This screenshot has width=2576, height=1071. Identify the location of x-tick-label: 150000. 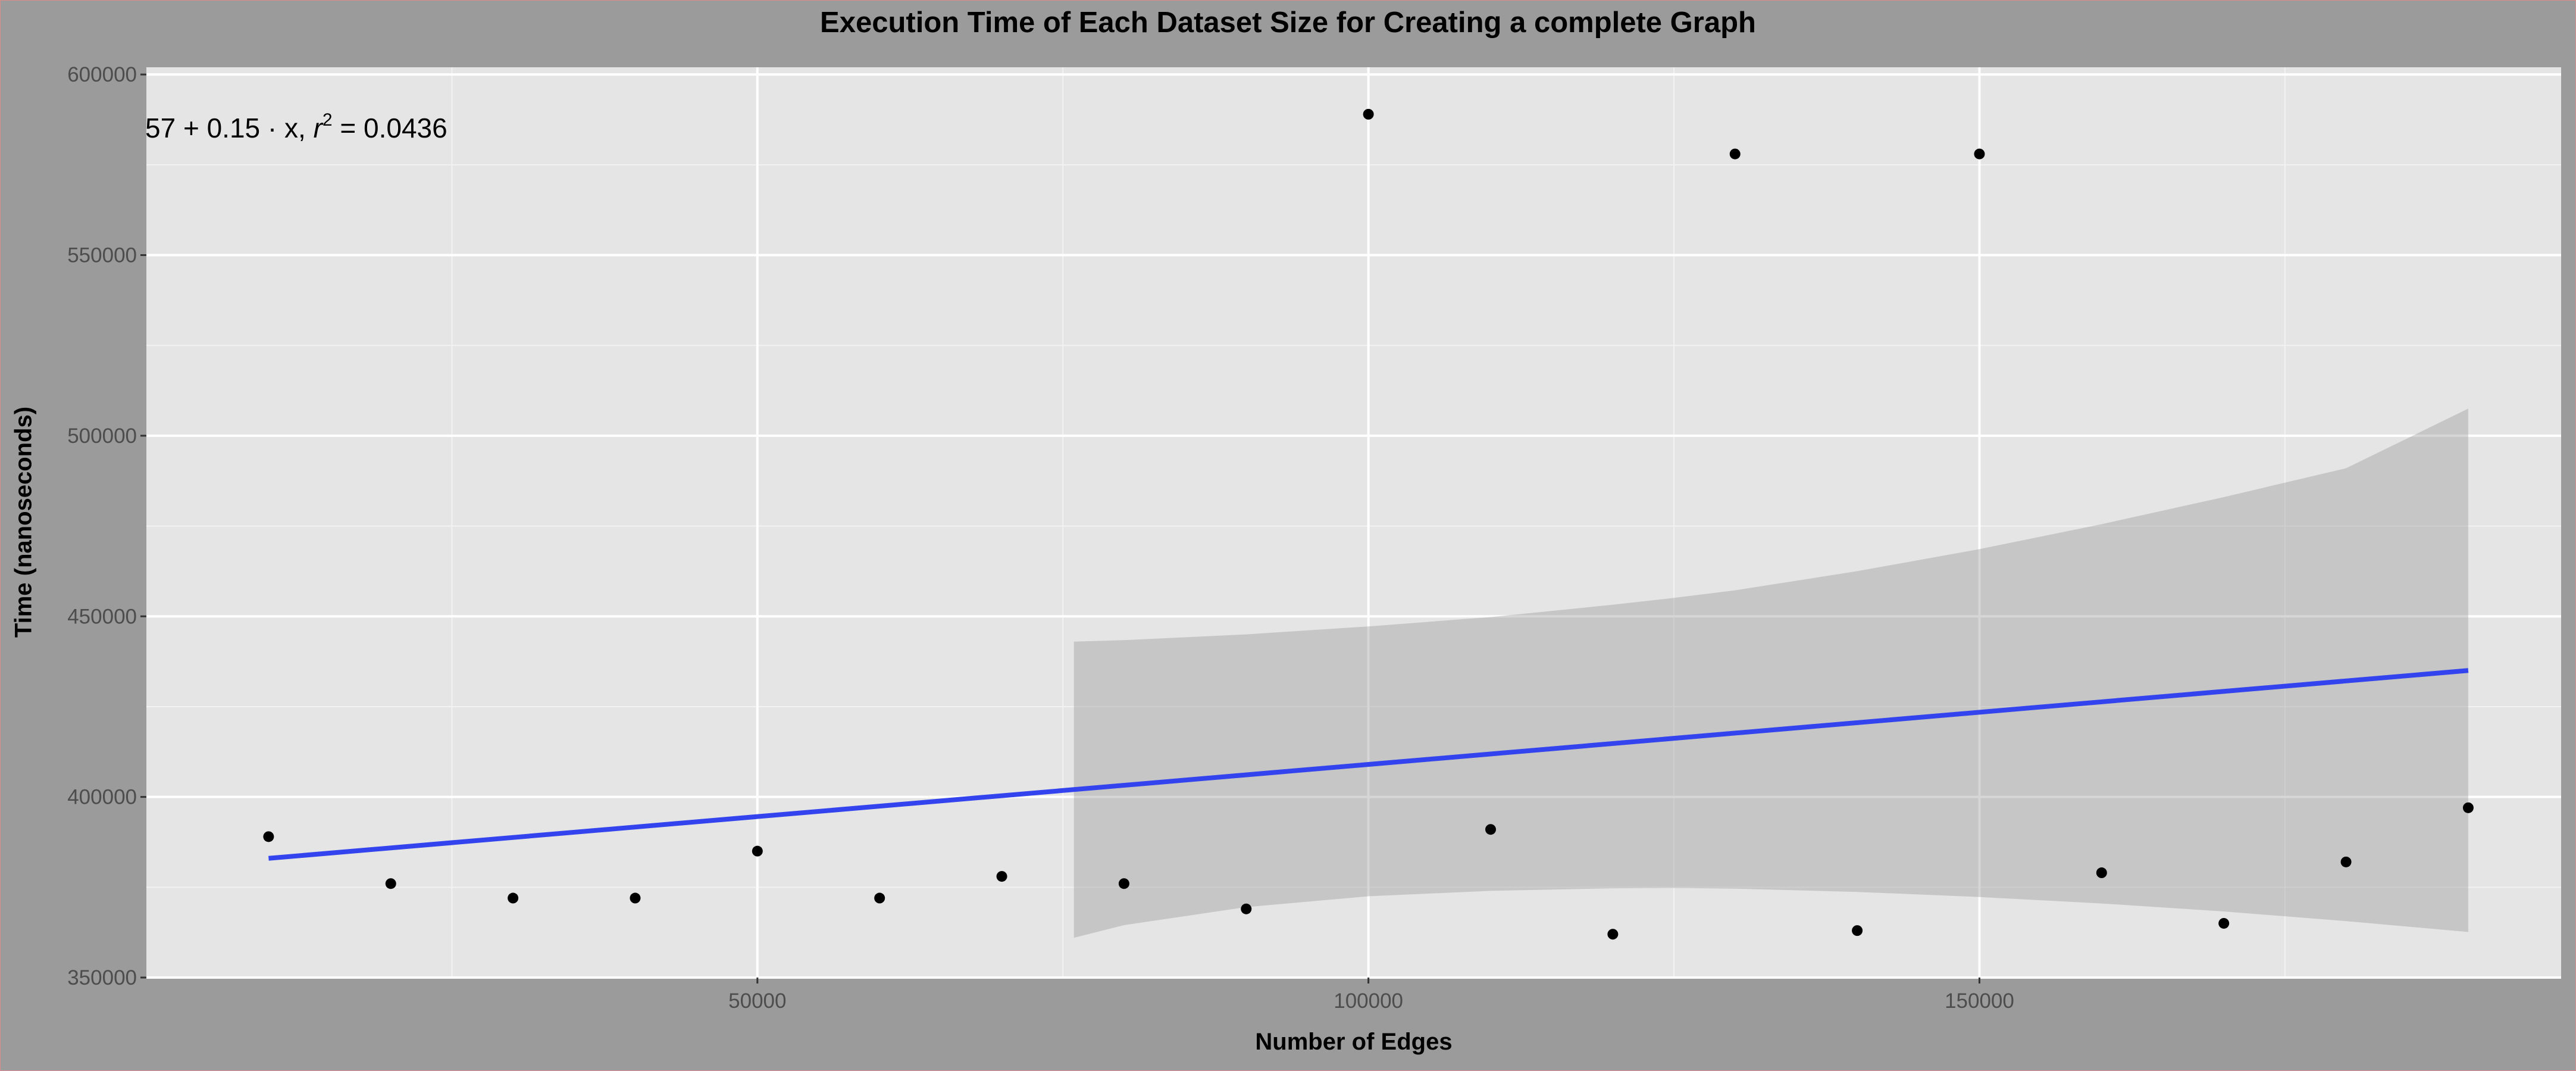
(1979, 1001).